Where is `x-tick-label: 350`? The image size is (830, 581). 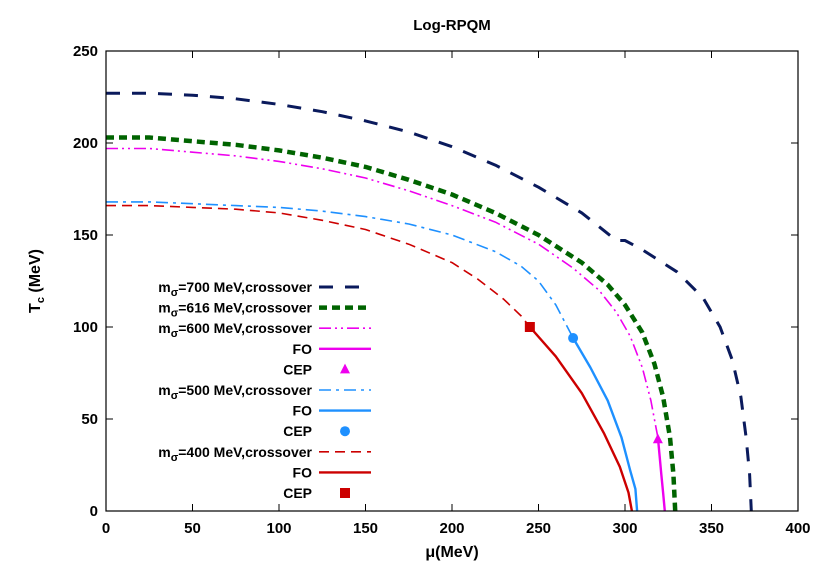 x-tick-label: 350 is located at coordinates (711, 528).